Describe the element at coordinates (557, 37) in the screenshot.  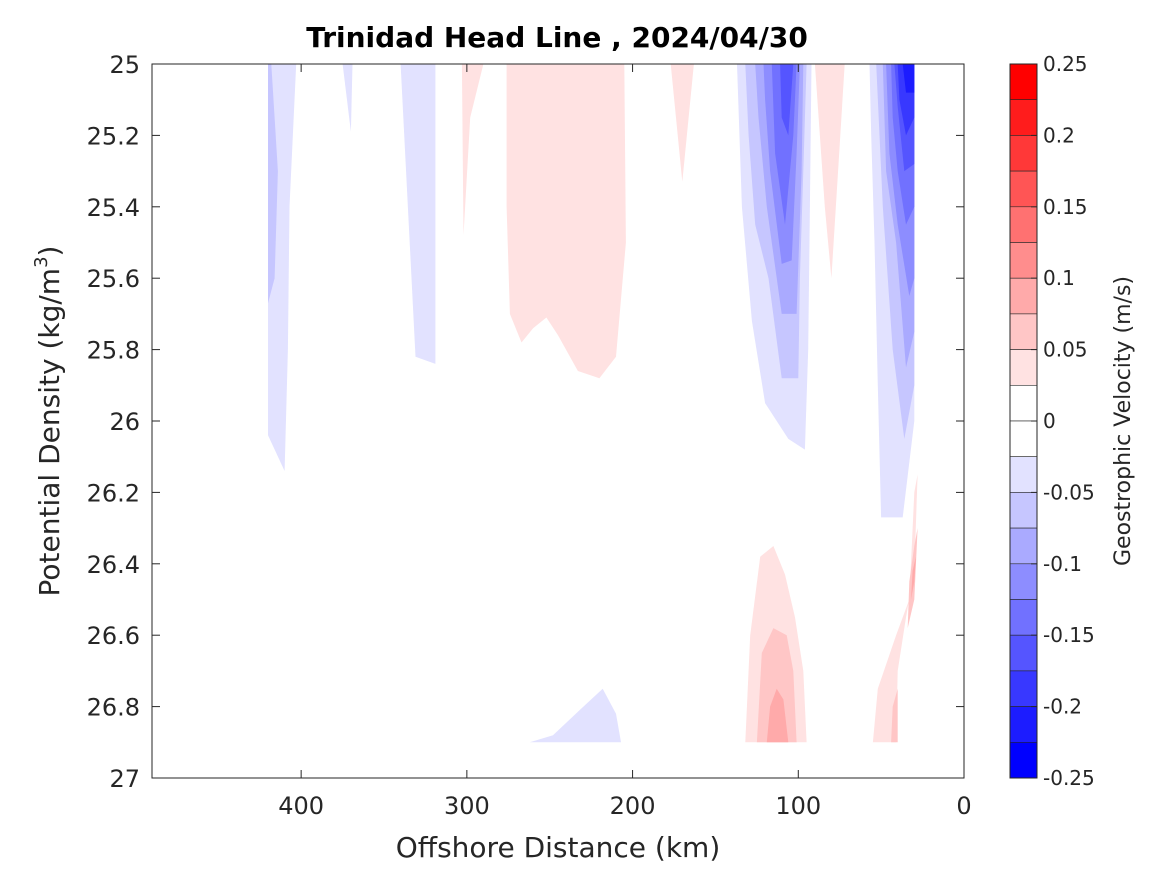
I see `chart-title: Trinidad Head Line , 2024/04/30` at that location.